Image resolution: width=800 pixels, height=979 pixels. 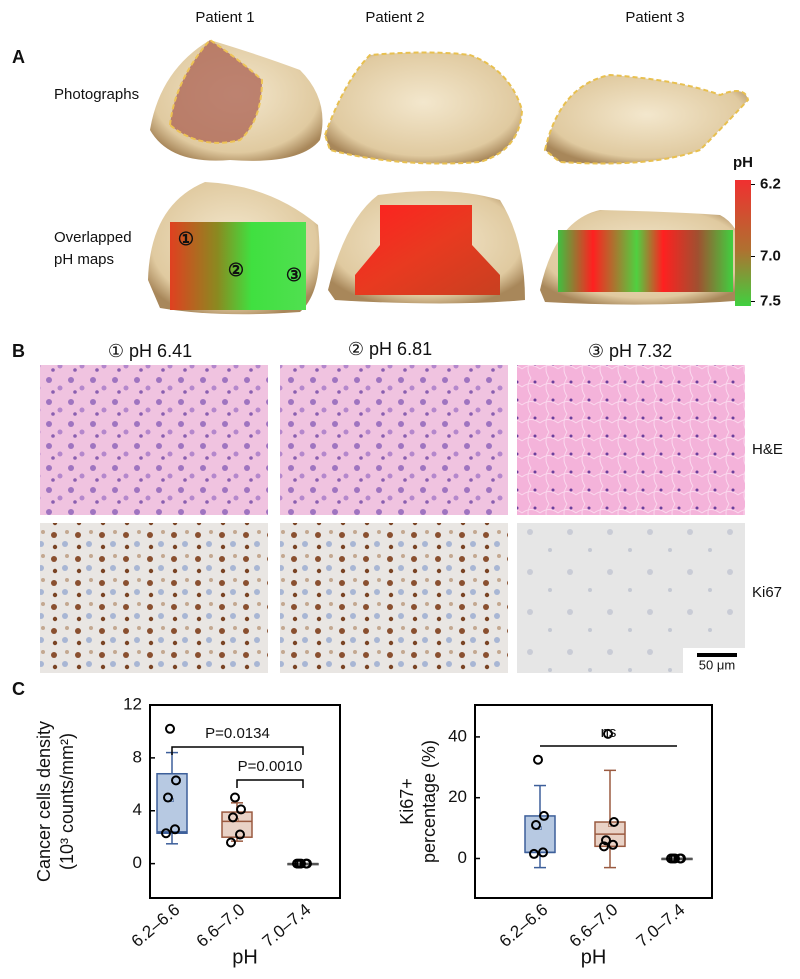 I want to click on colorbar-title: pH, so click(x=743, y=162).